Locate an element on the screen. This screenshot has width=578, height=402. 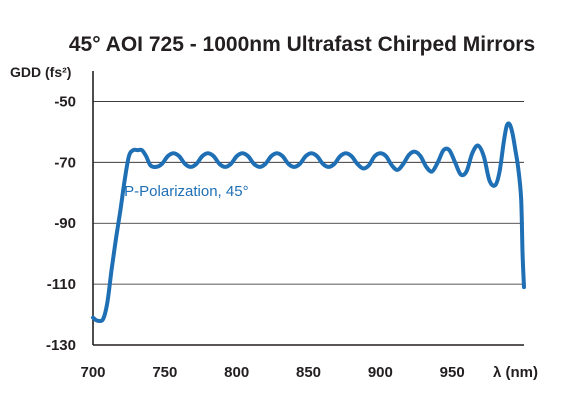
y-tick-label: -130 is located at coordinates (61, 345).